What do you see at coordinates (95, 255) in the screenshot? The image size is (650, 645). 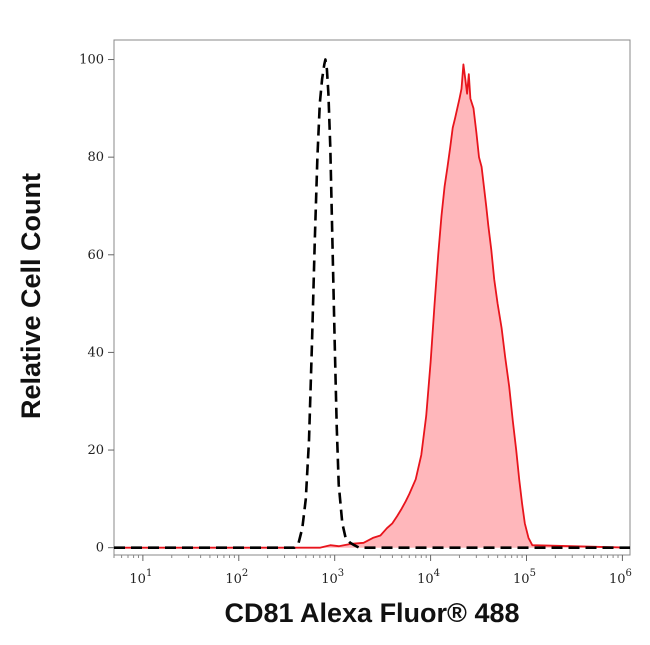 I see `y-tick-label: 60` at bounding box center [95, 255].